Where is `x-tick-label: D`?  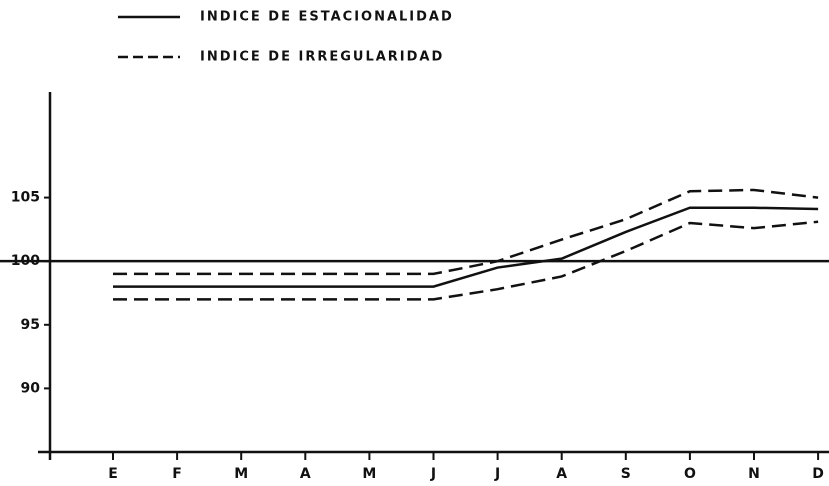
x-tick-label: D is located at coordinates (818, 474).